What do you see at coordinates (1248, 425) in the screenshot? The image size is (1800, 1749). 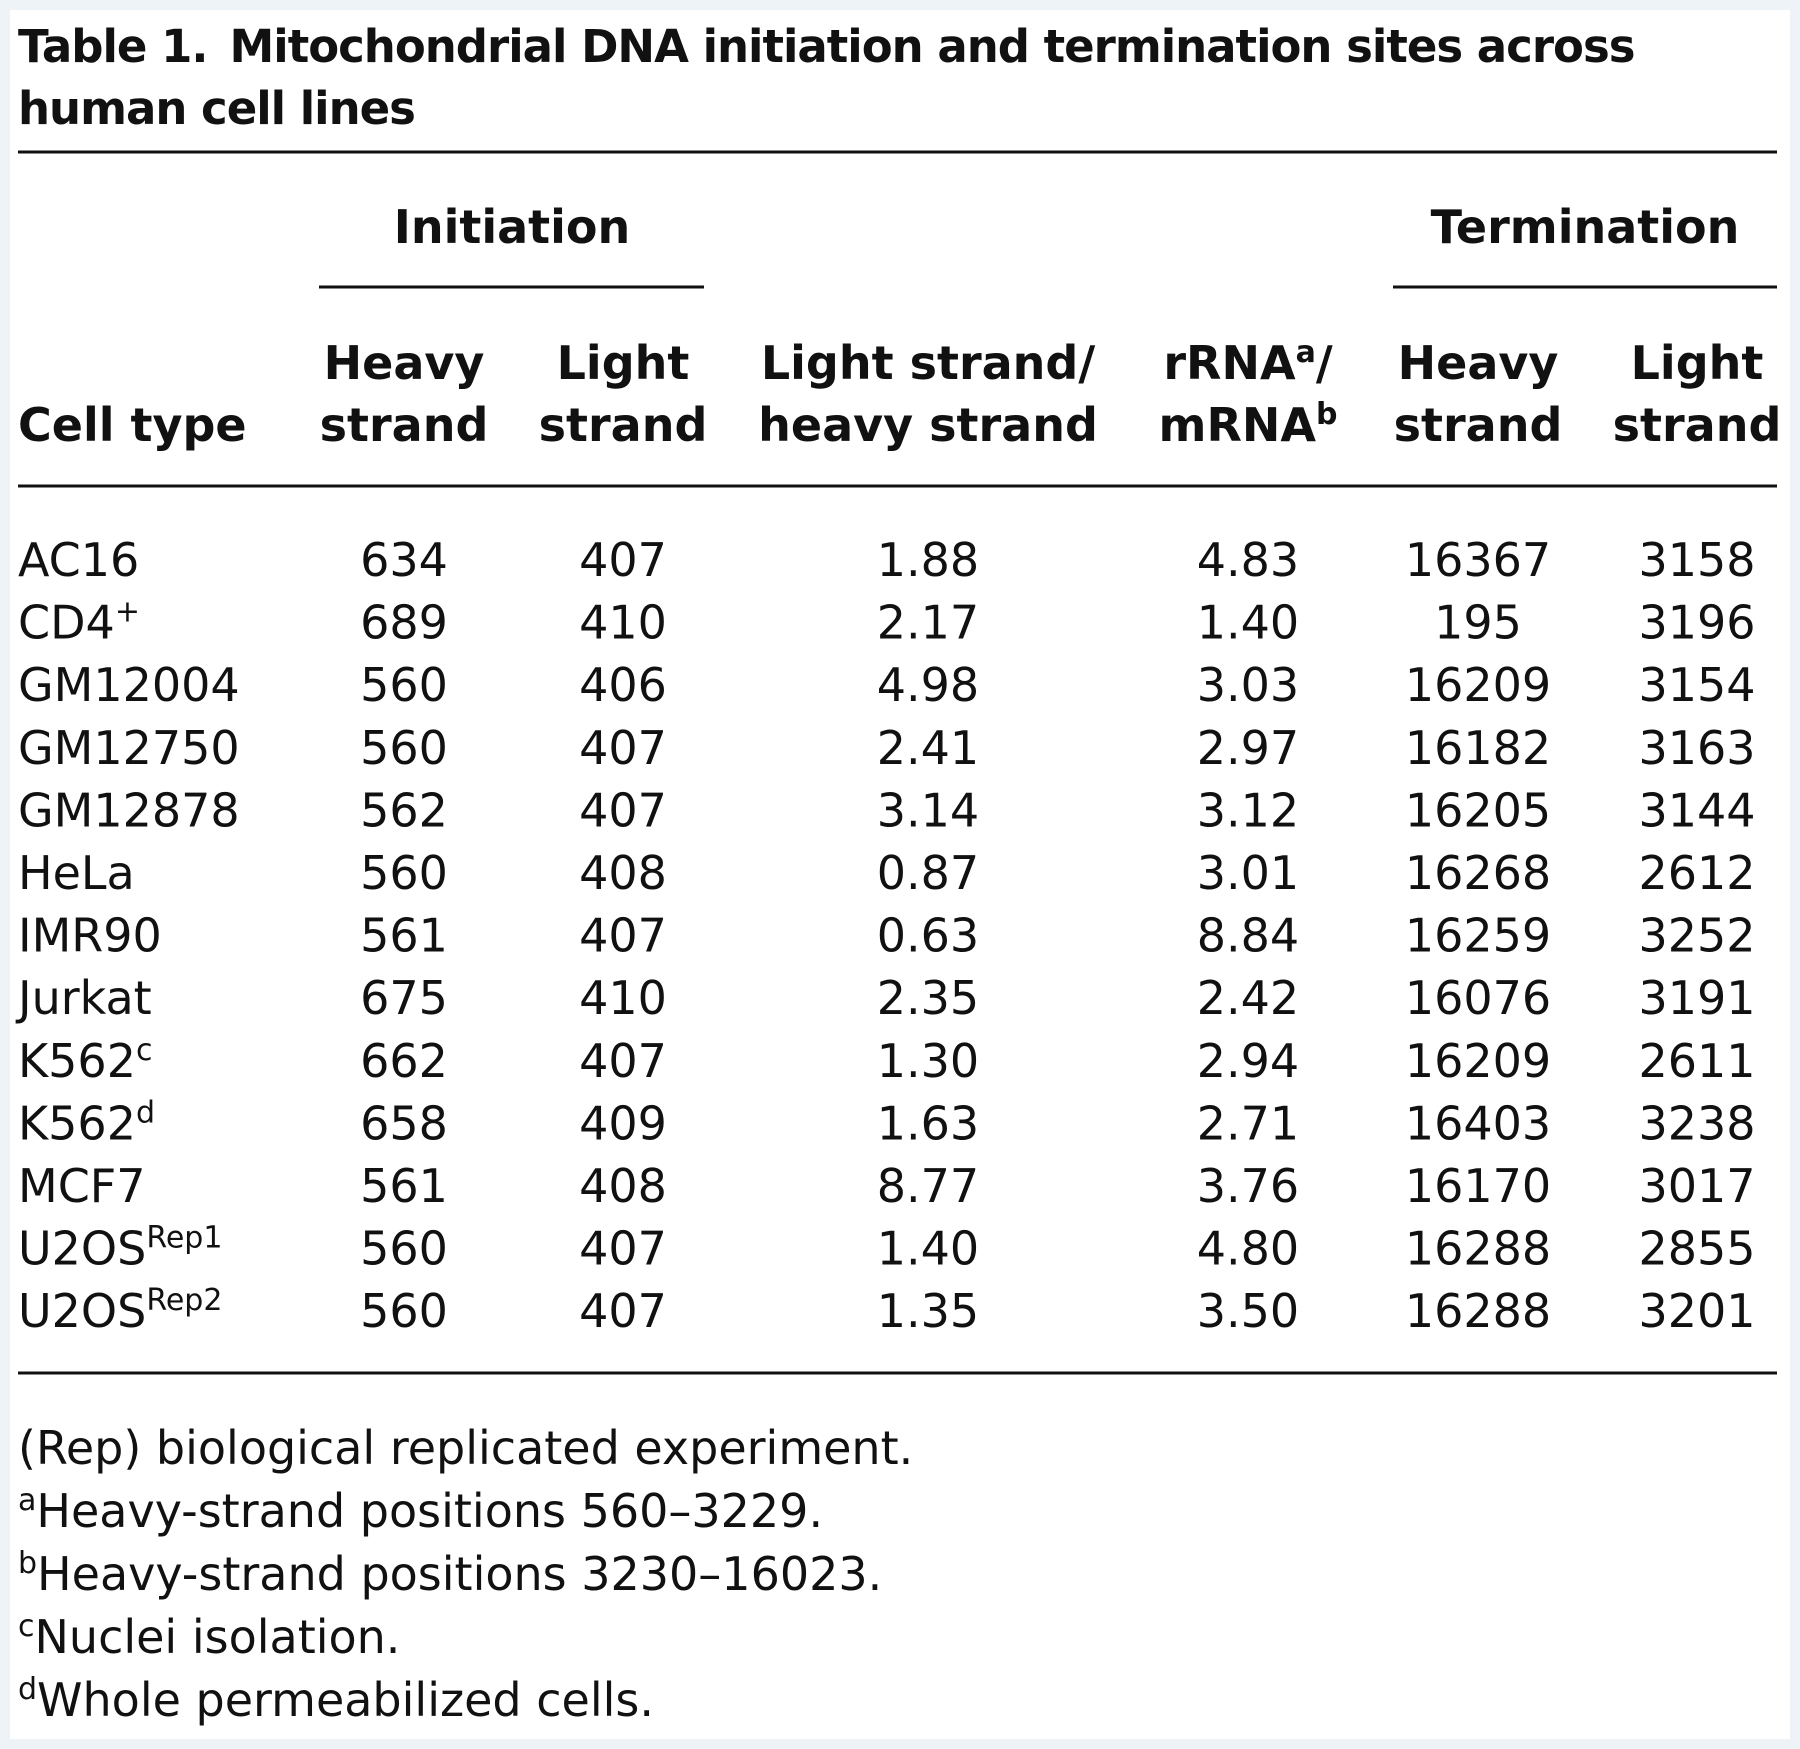 I see `column-header: mRNAb` at bounding box center [1248, 425].